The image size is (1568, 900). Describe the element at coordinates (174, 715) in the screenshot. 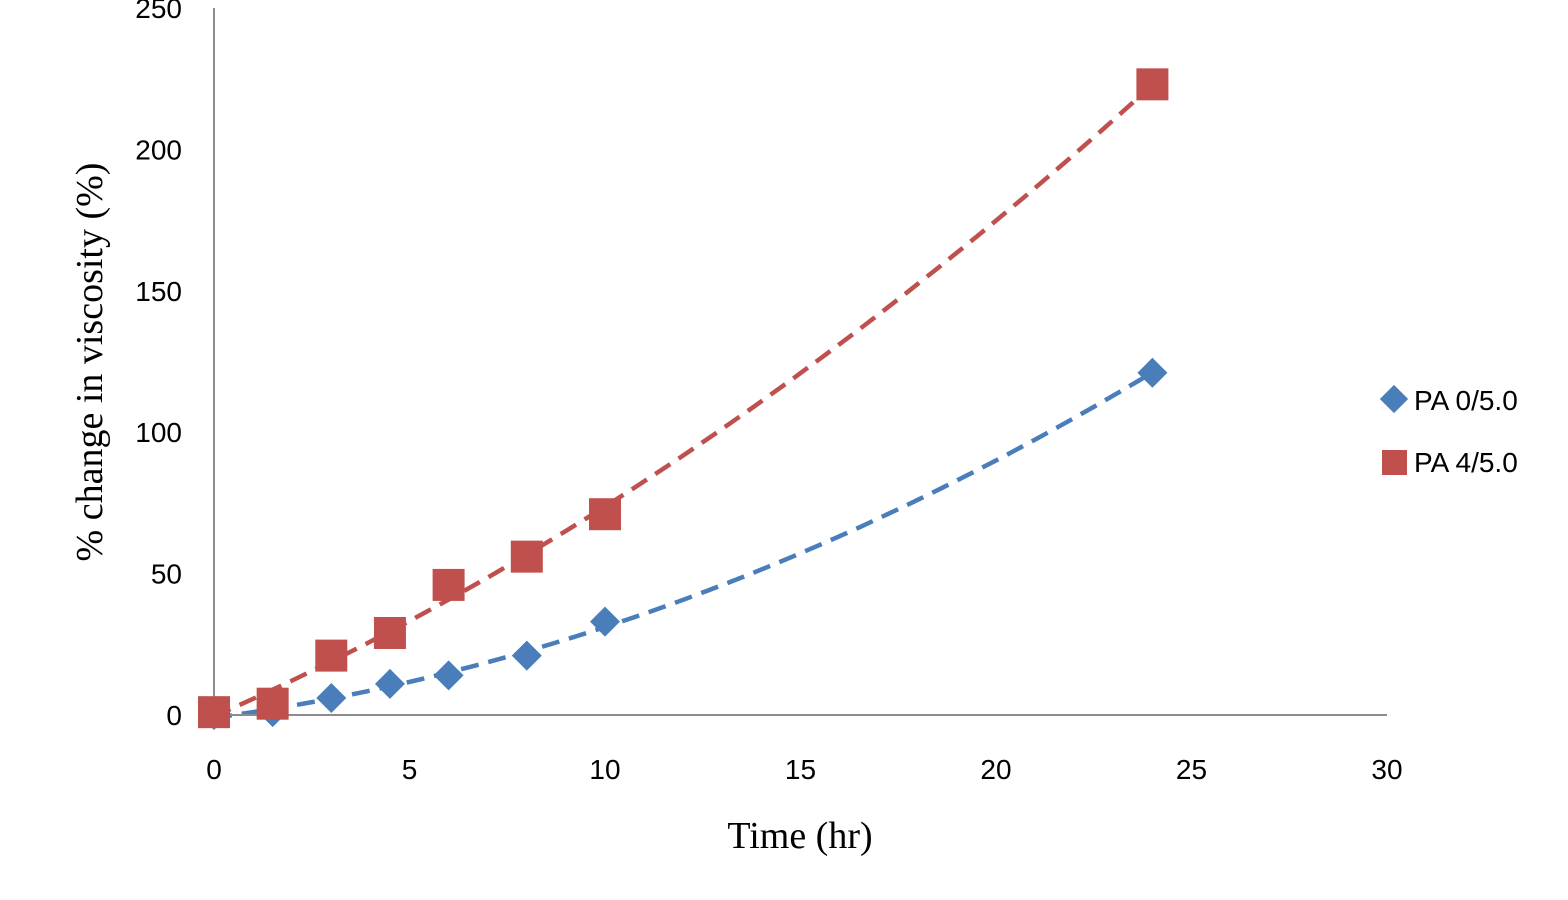

I see `y-tick-label: 0` at that location.